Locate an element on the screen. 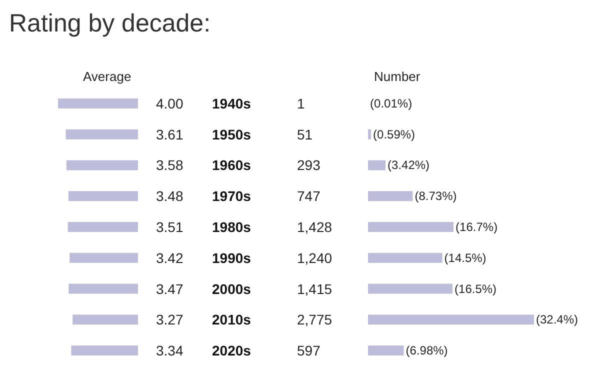  data-label: 3.34 is located at coordinates (170, 350).